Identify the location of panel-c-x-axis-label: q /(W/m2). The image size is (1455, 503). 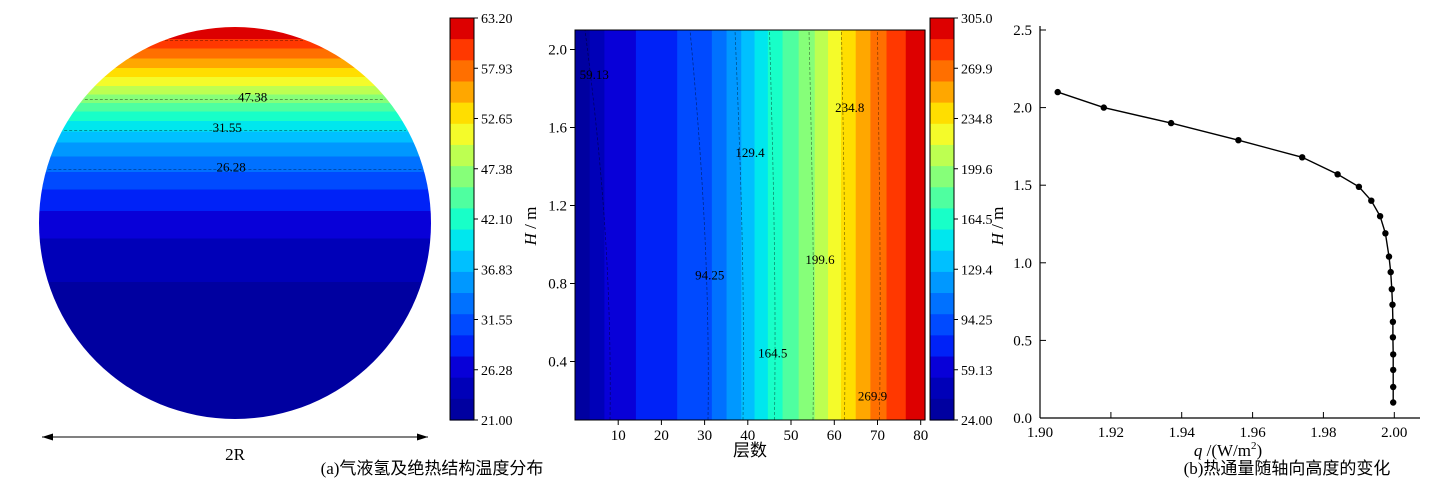
(1228, 450).